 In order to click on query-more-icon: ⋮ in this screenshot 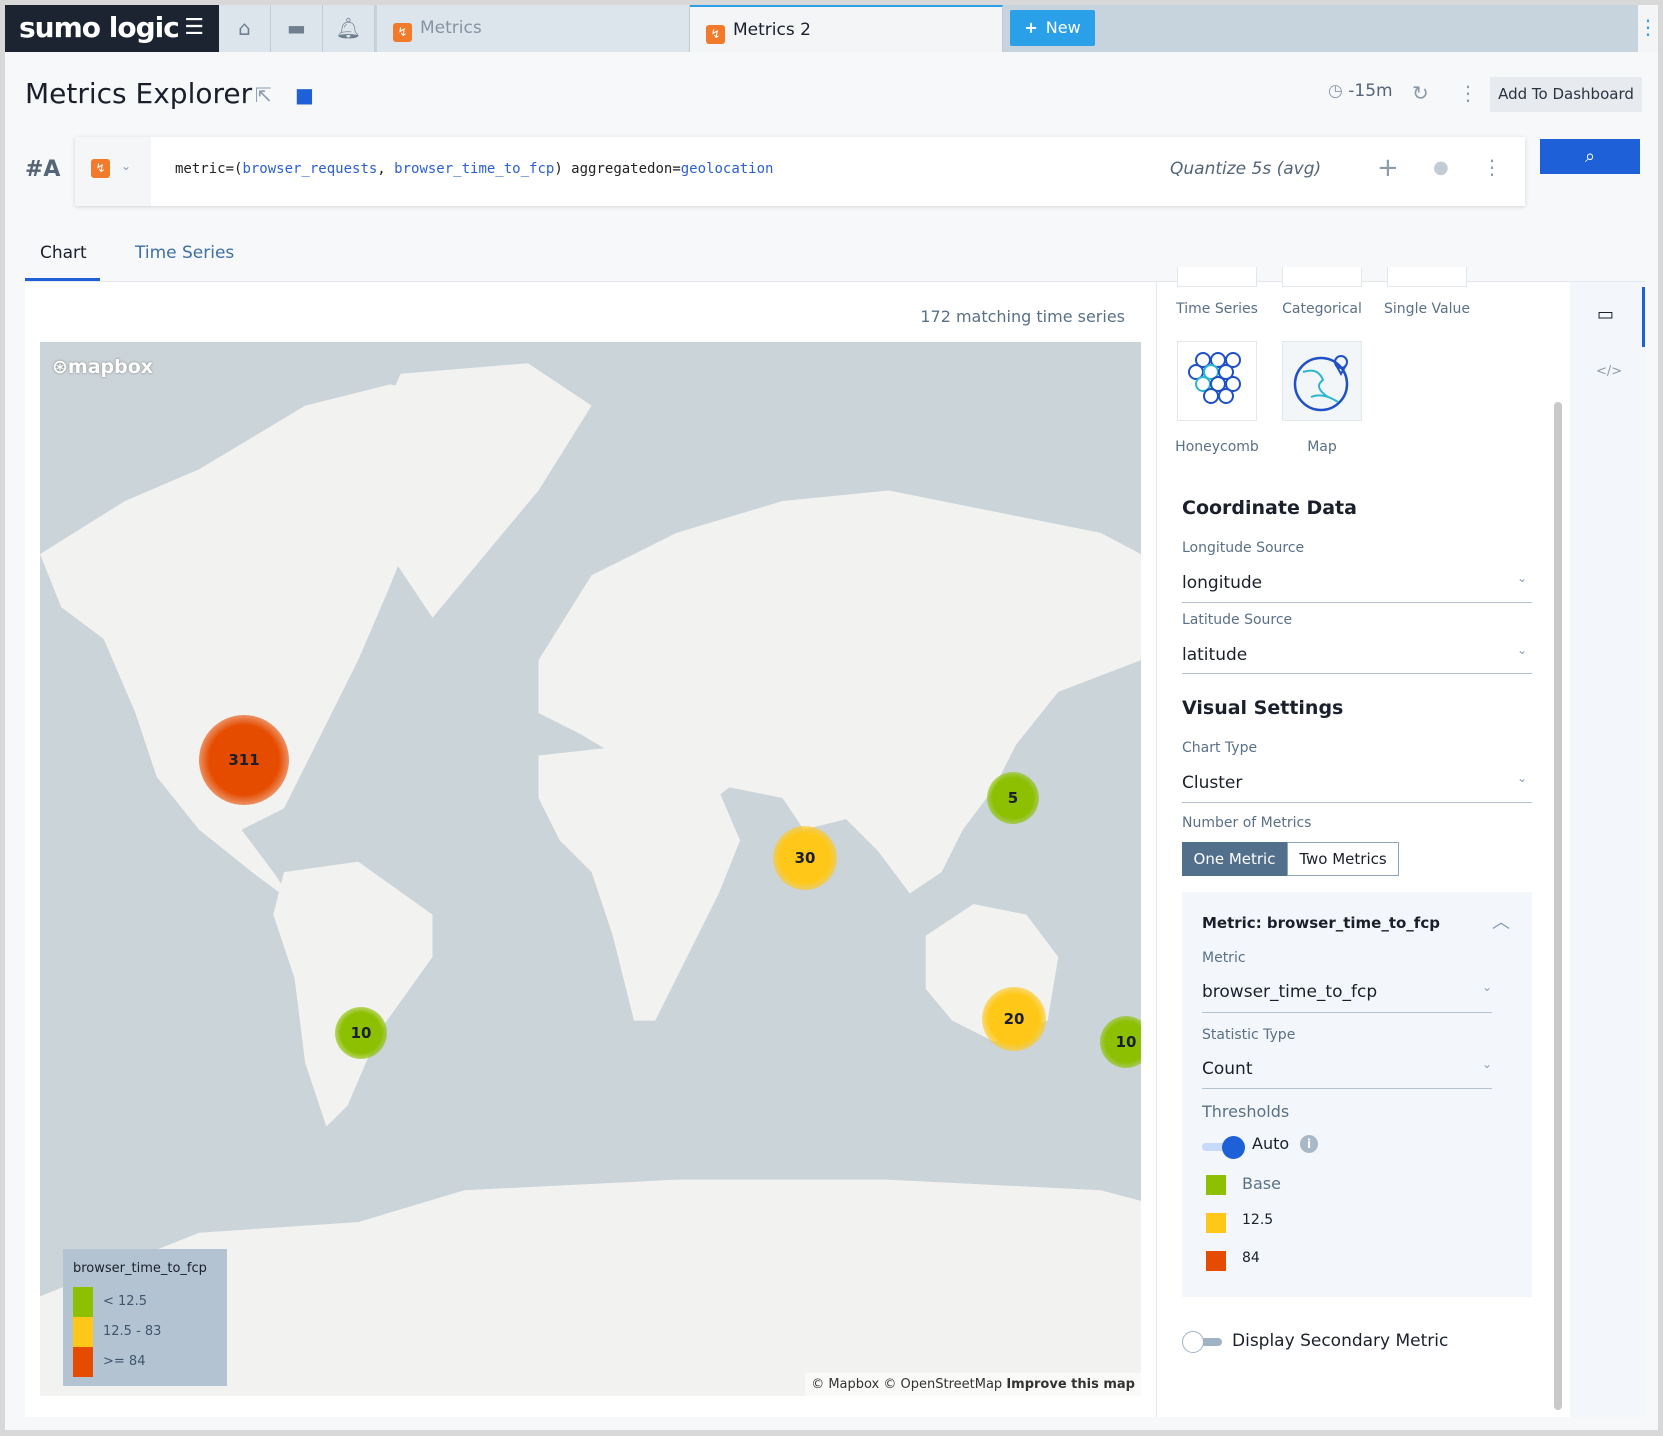, I will do `click(1492, 167)`.